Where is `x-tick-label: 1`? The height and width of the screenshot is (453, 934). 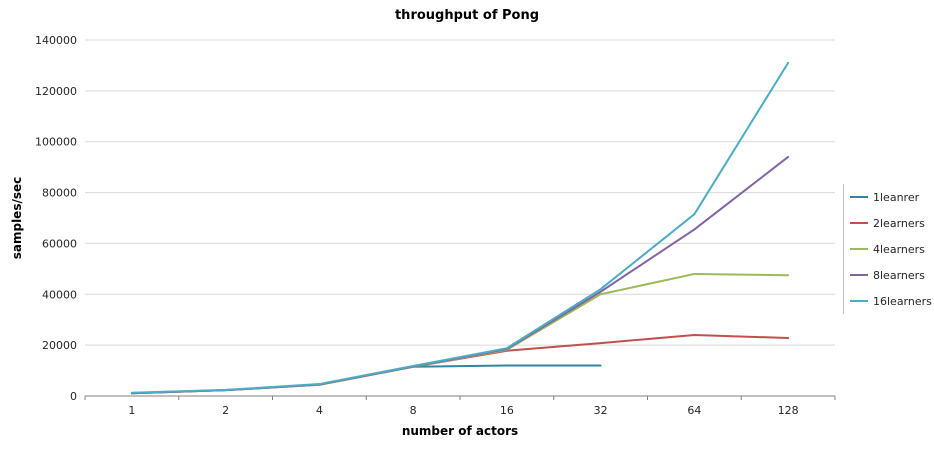 x-tick-label: 1 is located at coordinates (131, 410).